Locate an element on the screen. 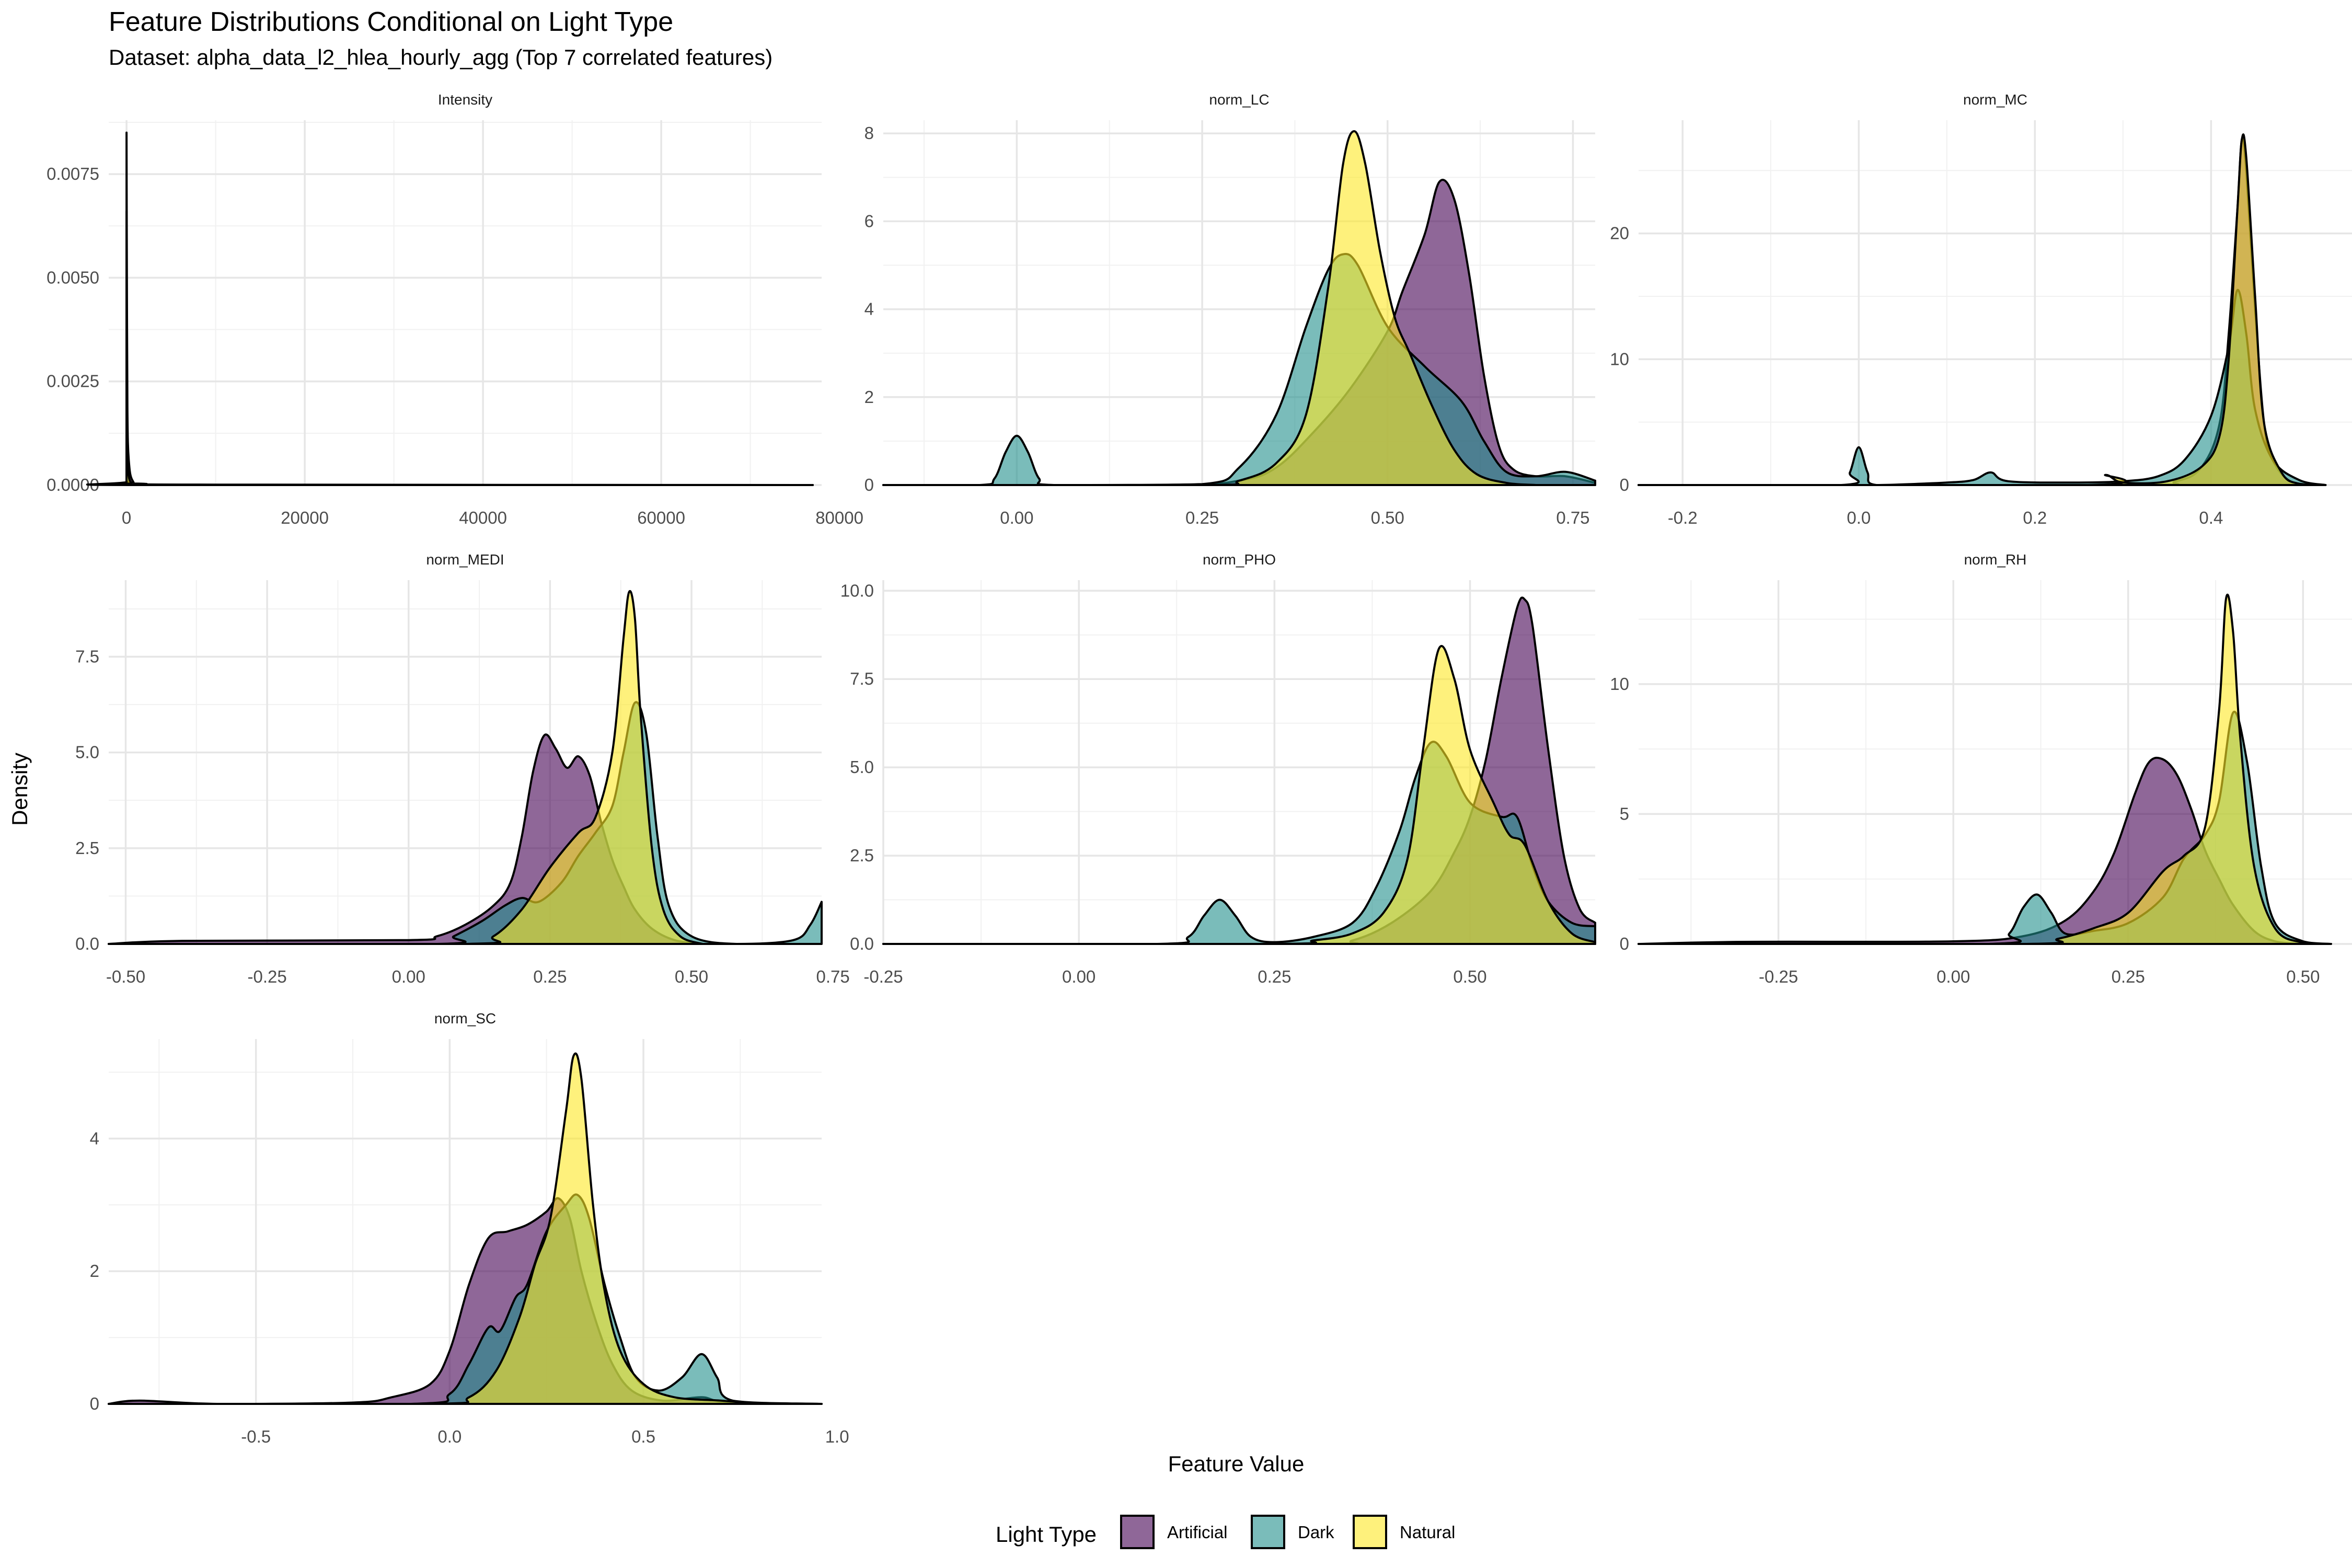 The image size is (2352, 1568). y-tick-label: 0.0075 is located at coordinates (73, 173).